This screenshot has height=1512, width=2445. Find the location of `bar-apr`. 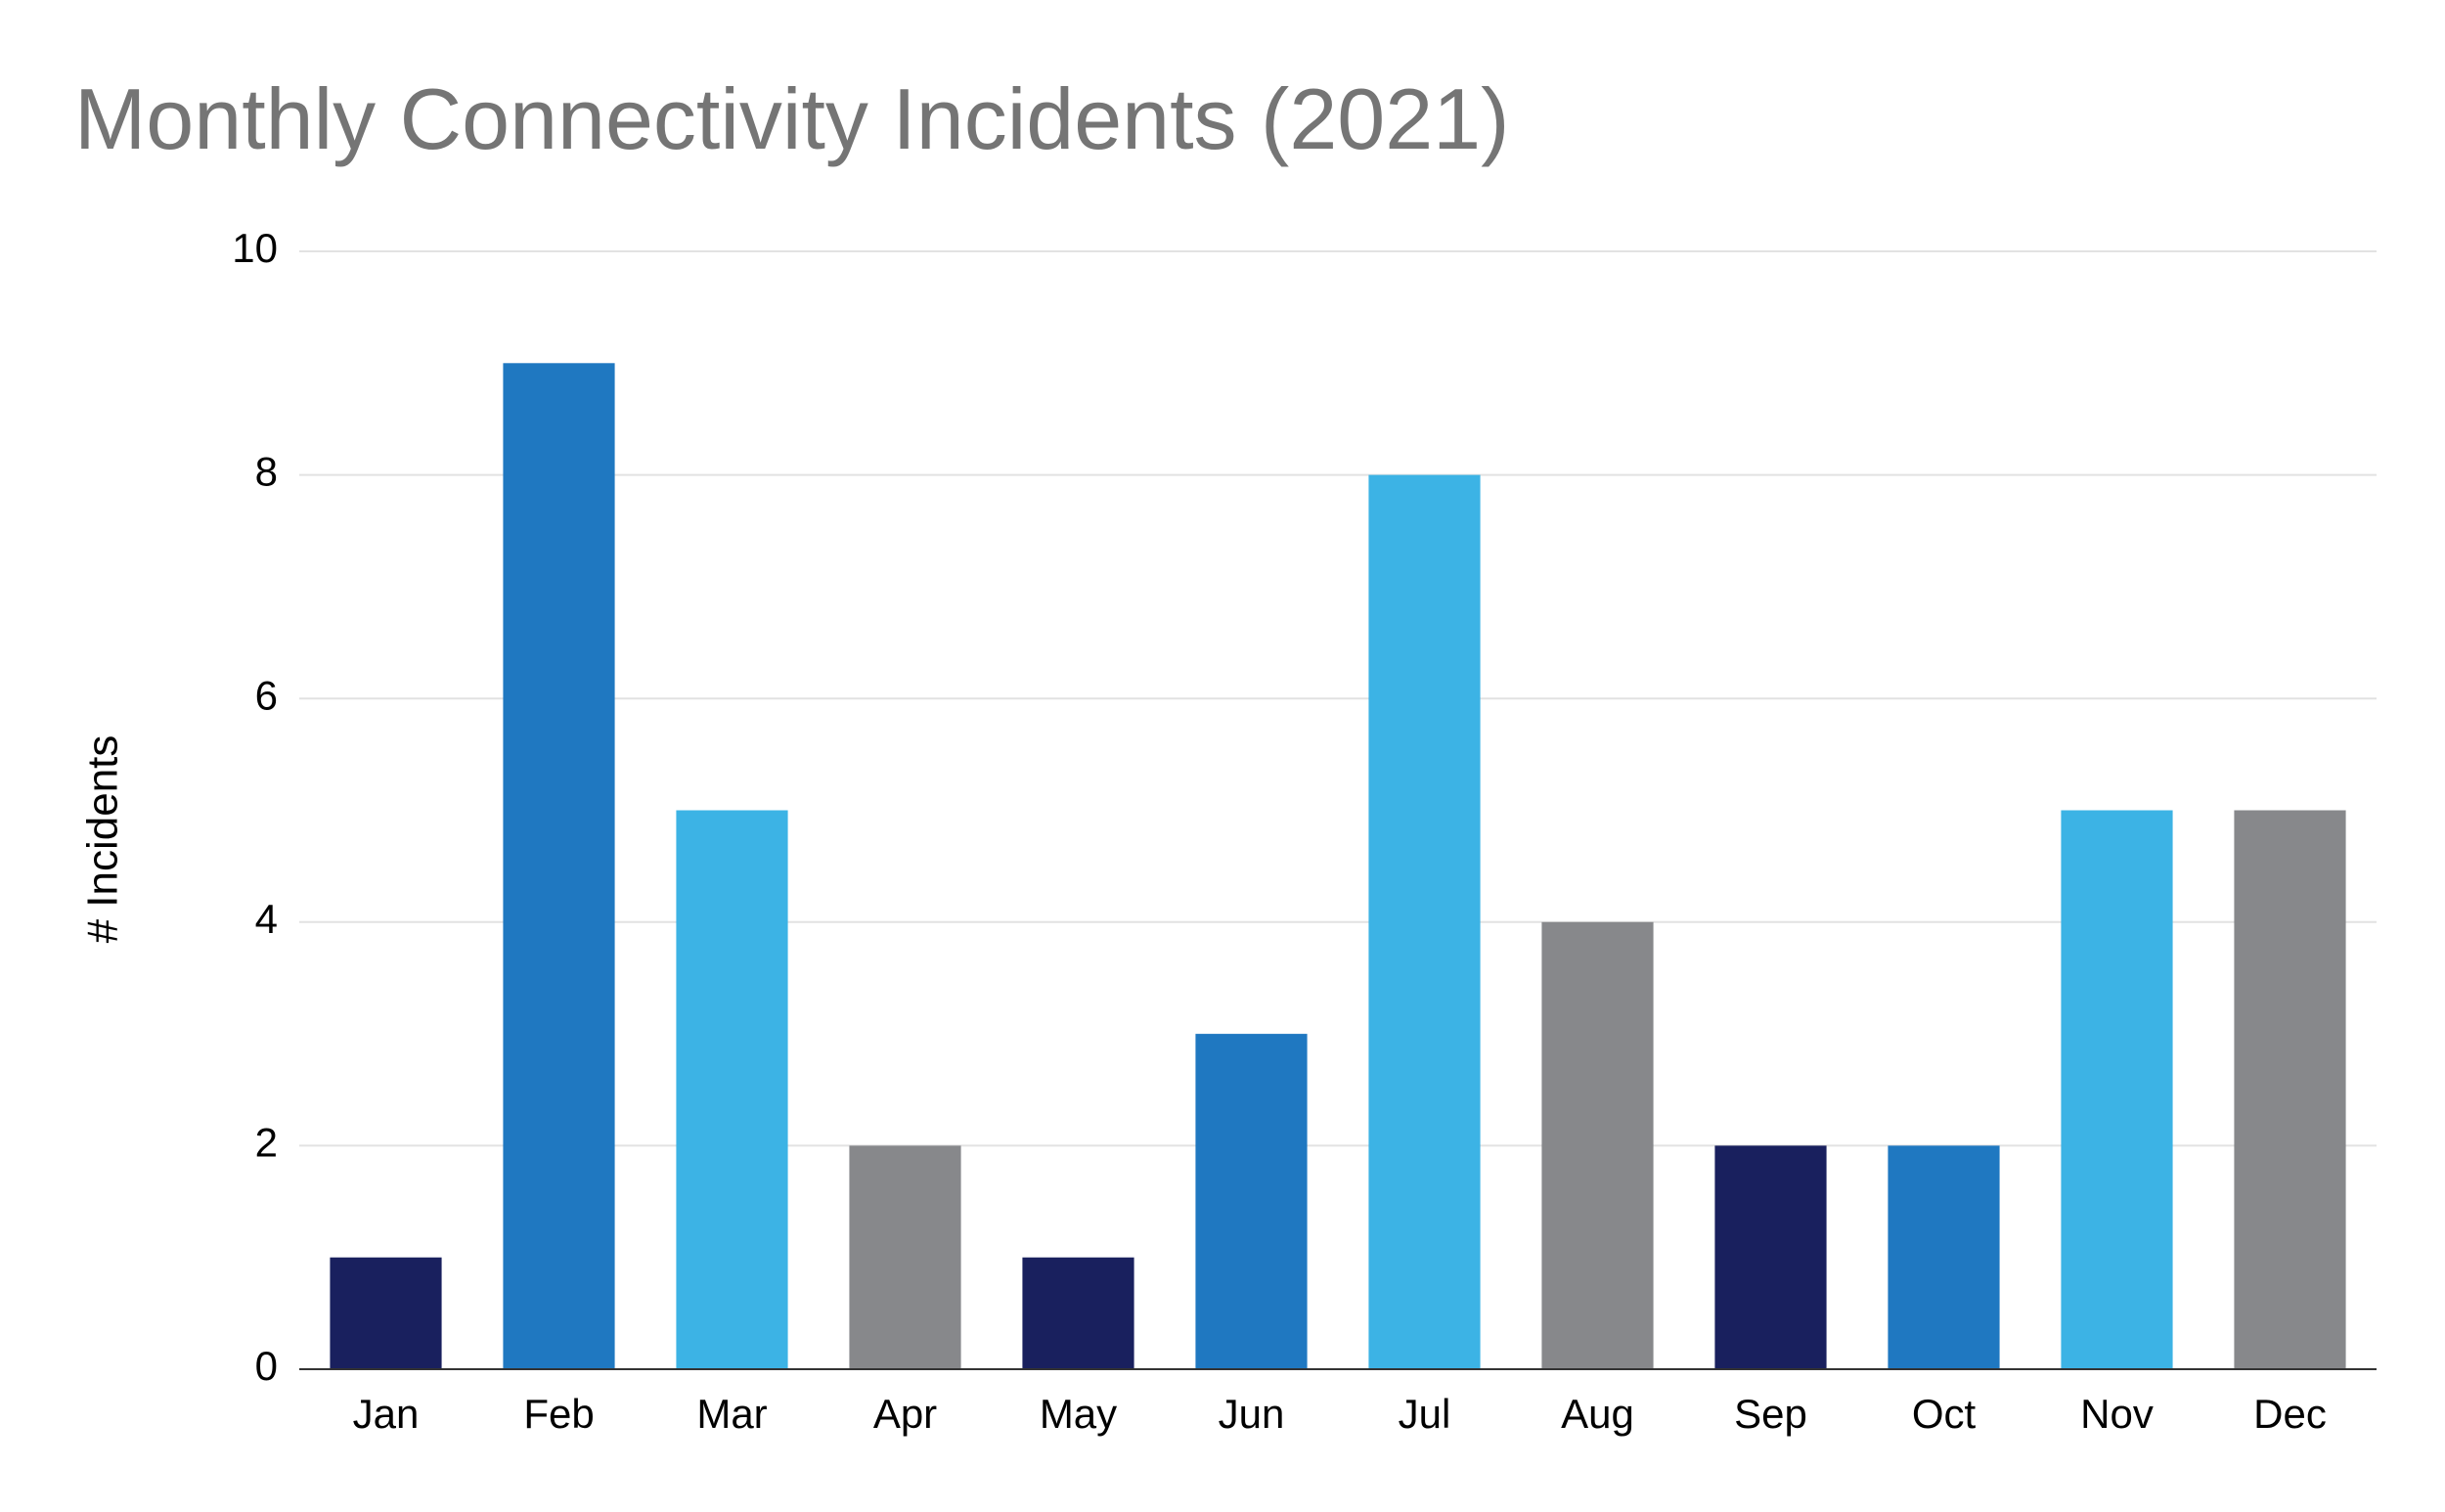

bar-apr is located at coordinates (905, 1257).